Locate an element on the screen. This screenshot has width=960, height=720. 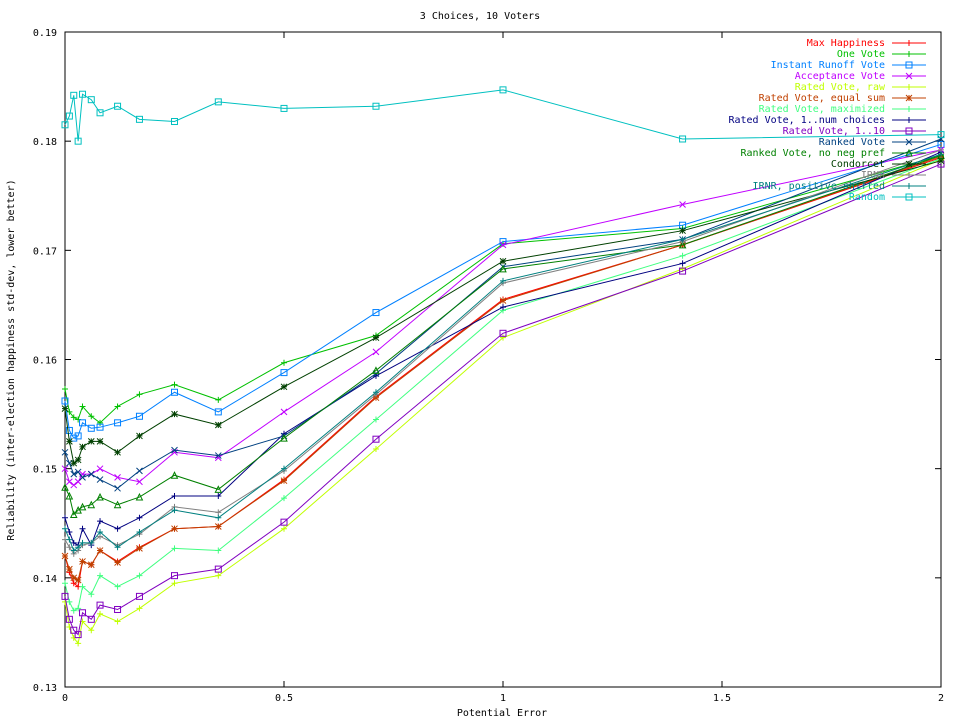
y-tick-label: 0.16 is located at coordinates (45, 361).